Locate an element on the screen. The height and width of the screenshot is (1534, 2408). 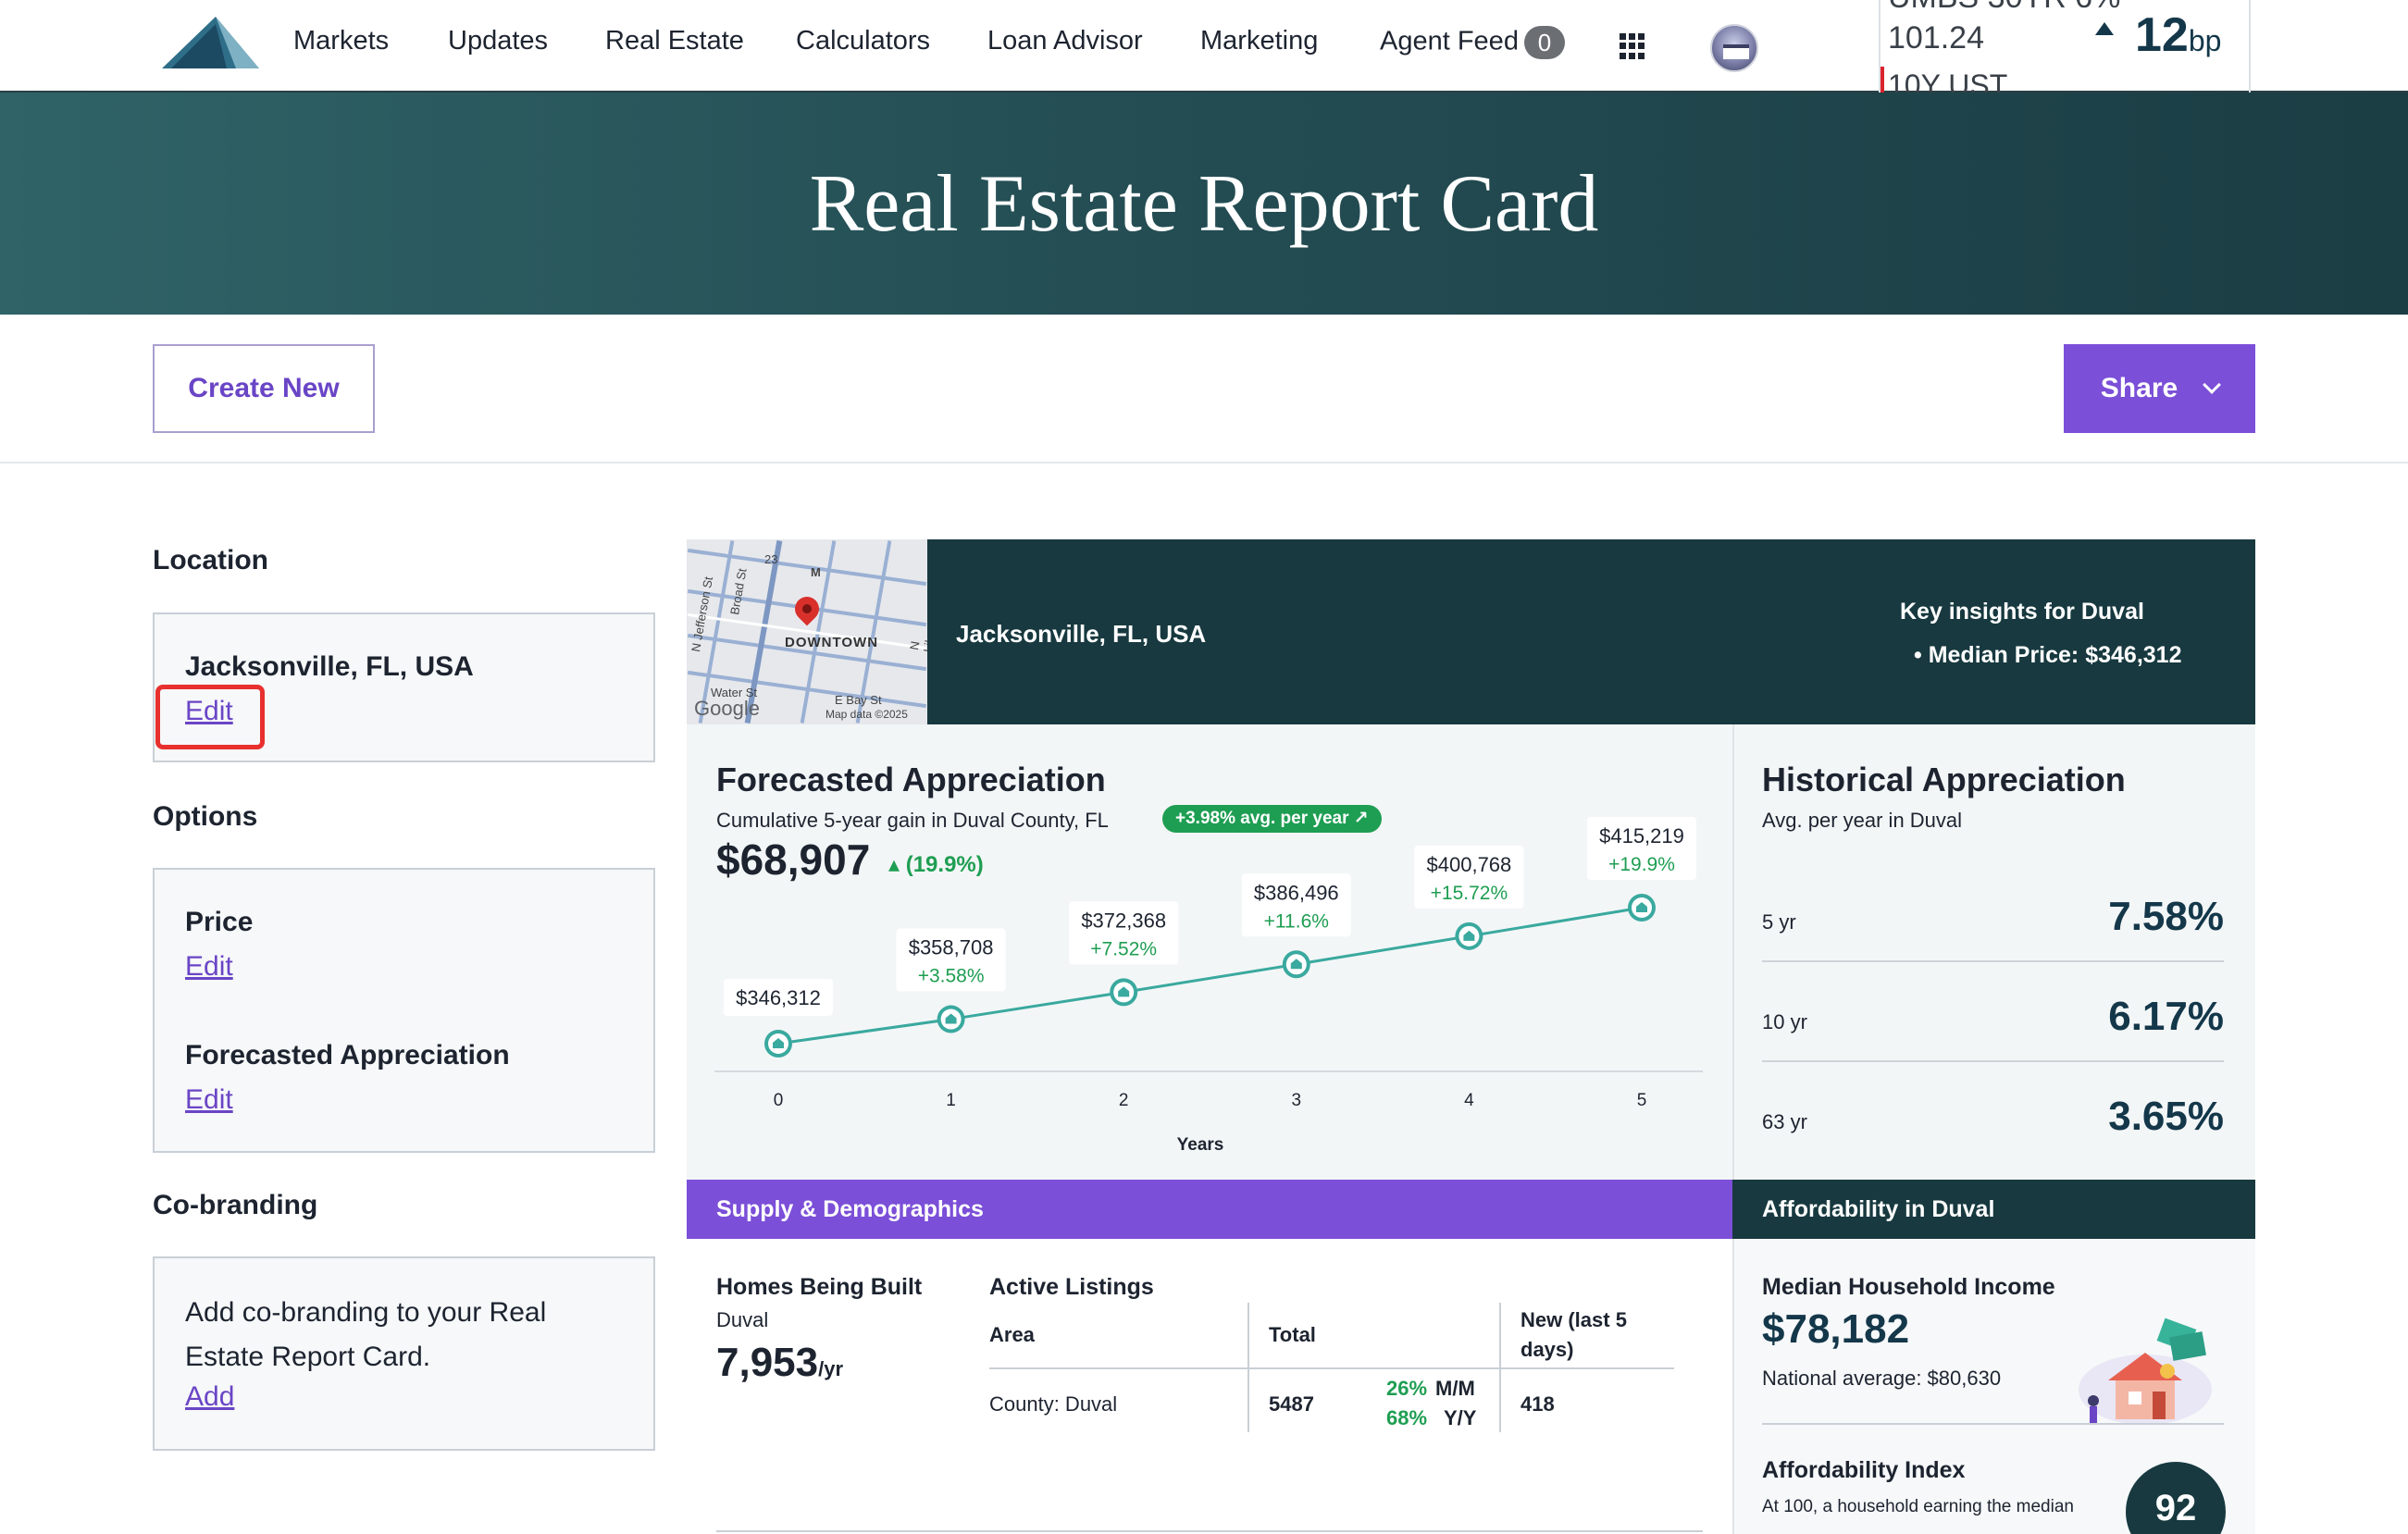
nav-markets: Markets is located at coordinates (341, 41).